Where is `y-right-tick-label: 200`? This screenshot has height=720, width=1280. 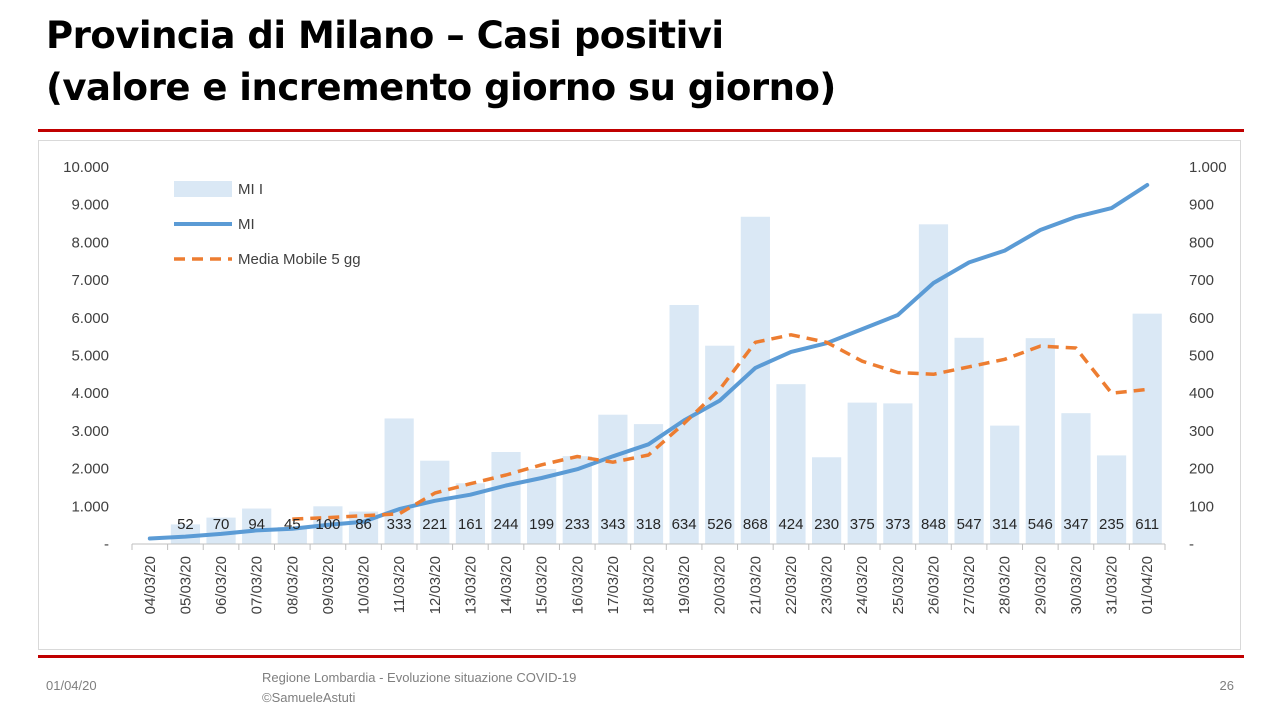 y-right-tick-label: 200 is located at coordinates (1201, 469).